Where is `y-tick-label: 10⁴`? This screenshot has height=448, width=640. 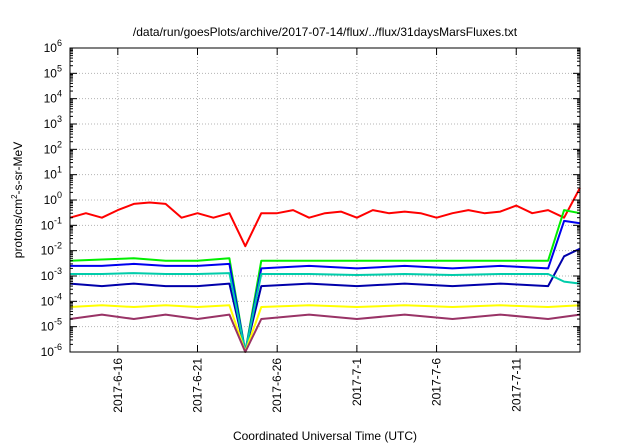 y-tick-label: 10⁴ is located at coordinates (53, 97).